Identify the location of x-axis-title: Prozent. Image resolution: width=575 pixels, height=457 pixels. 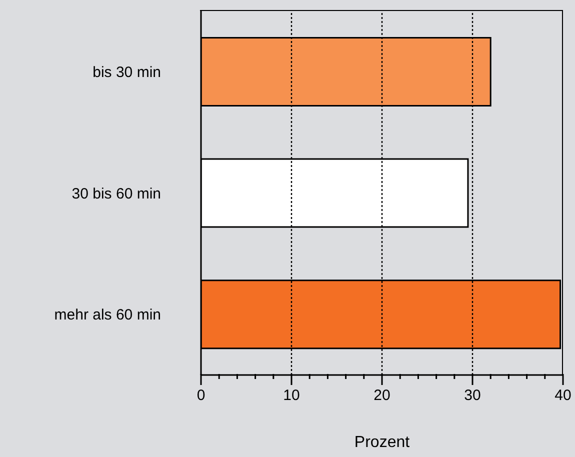
(382, 442).